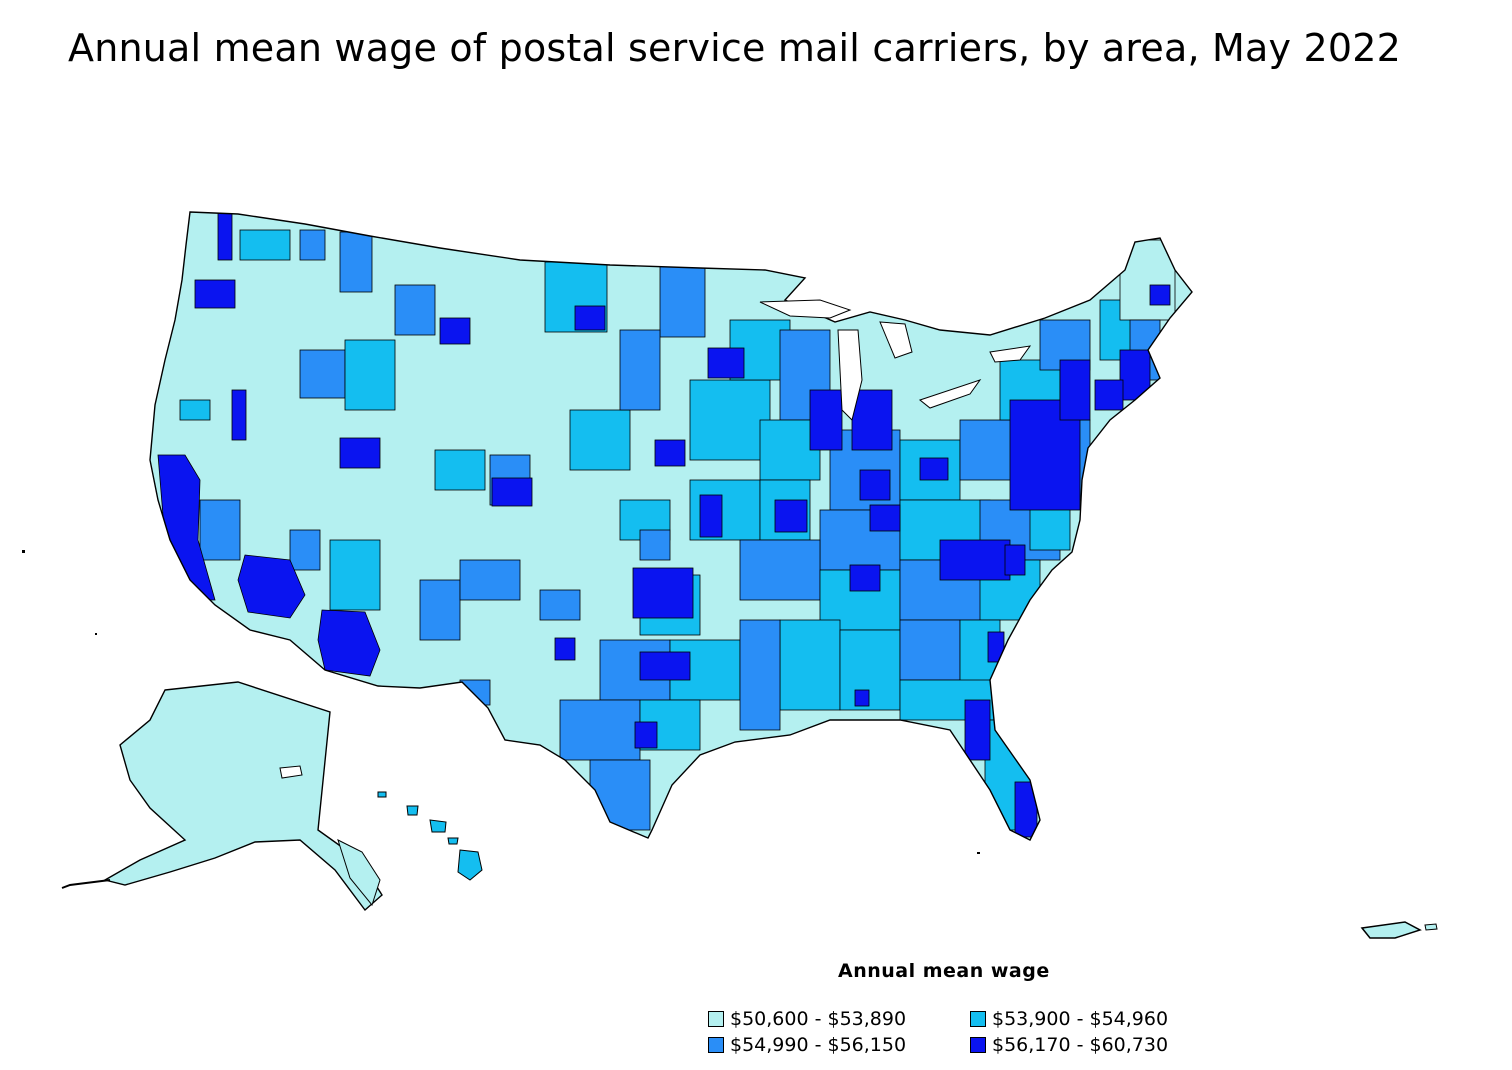 The height and width of the screenshot is (1070, 1512). I want to click on legend-item-2: $53,900 - $54,960, so click(1069, 1019).